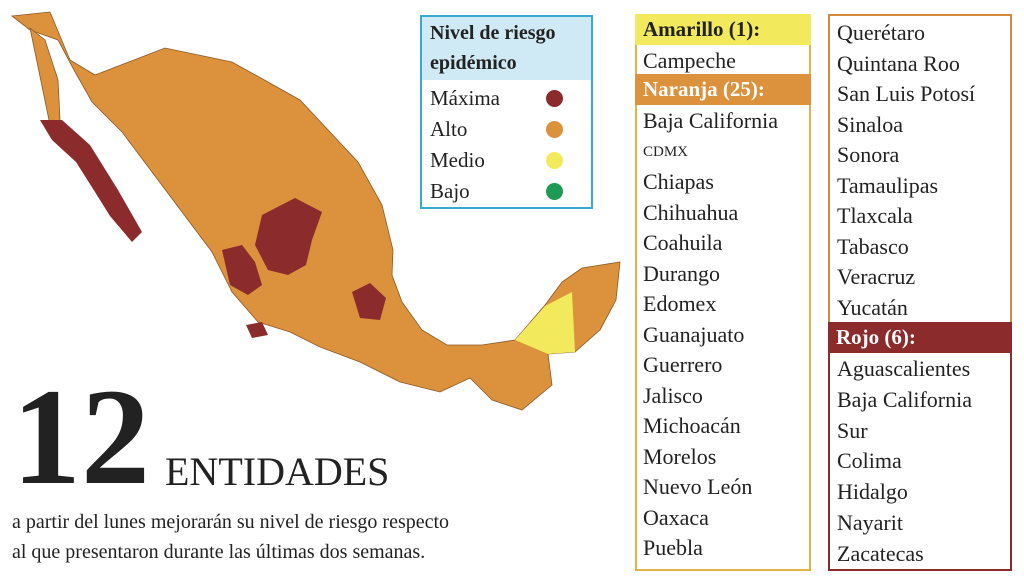 This screenshot has width=1024, height=582. I want to click on group-title: Naranja (25):, so click(723, 89).